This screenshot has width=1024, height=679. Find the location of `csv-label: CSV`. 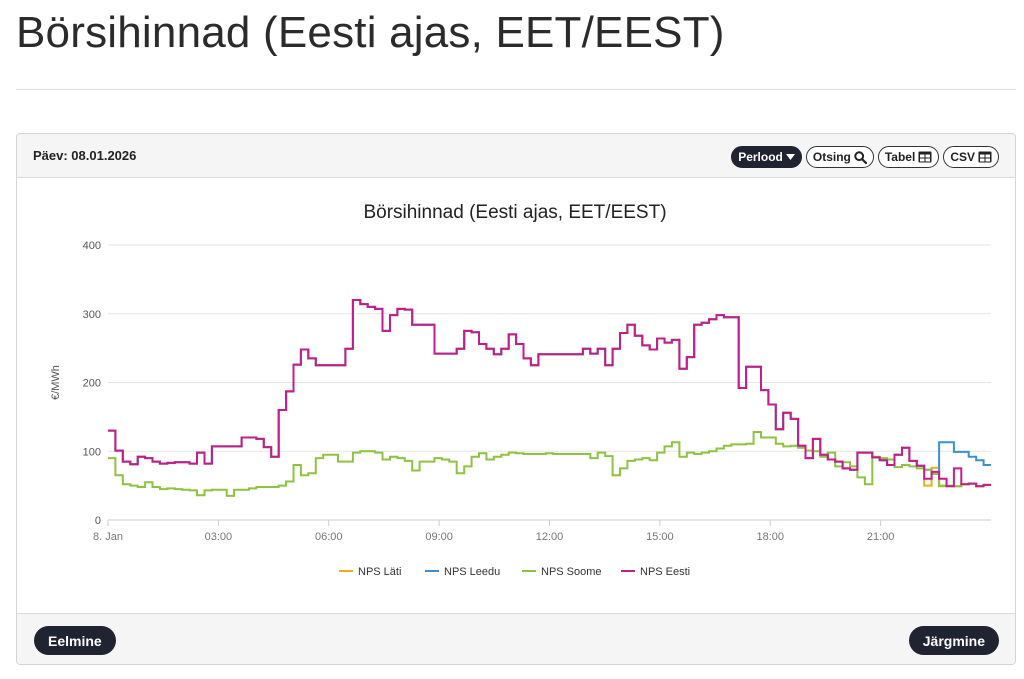

csv-label: CSV is located at coordinates (962, 157).